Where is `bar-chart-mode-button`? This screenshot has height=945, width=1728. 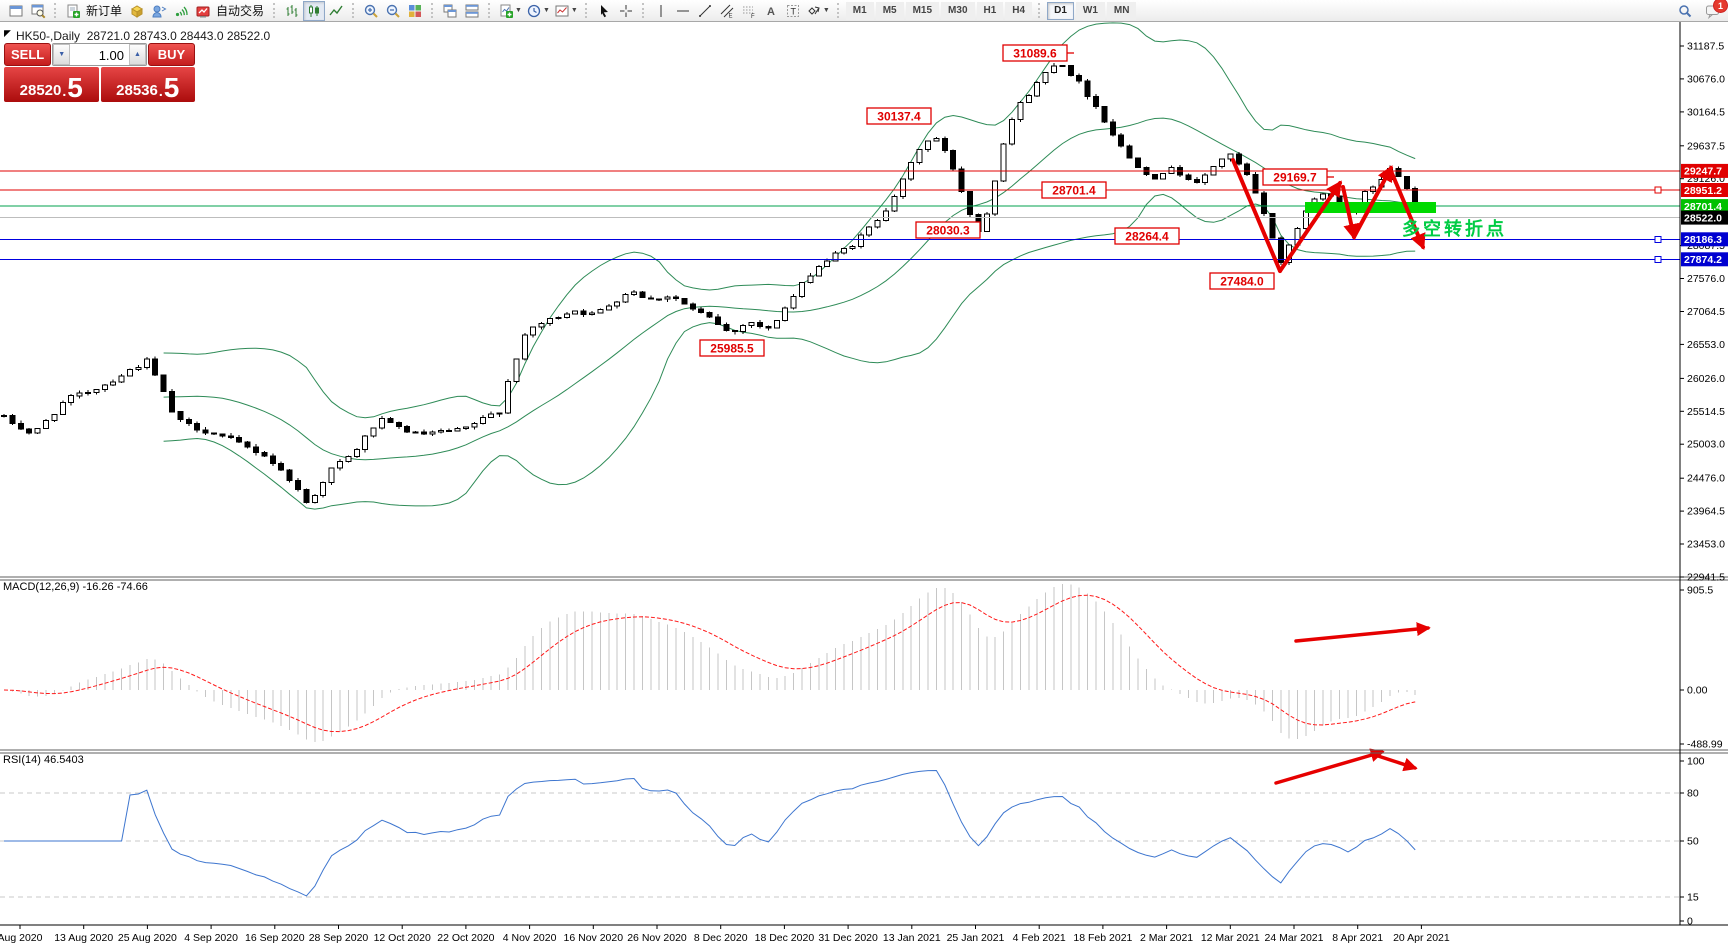
bar-chart-mode-button is located at coordinates (292, 11).